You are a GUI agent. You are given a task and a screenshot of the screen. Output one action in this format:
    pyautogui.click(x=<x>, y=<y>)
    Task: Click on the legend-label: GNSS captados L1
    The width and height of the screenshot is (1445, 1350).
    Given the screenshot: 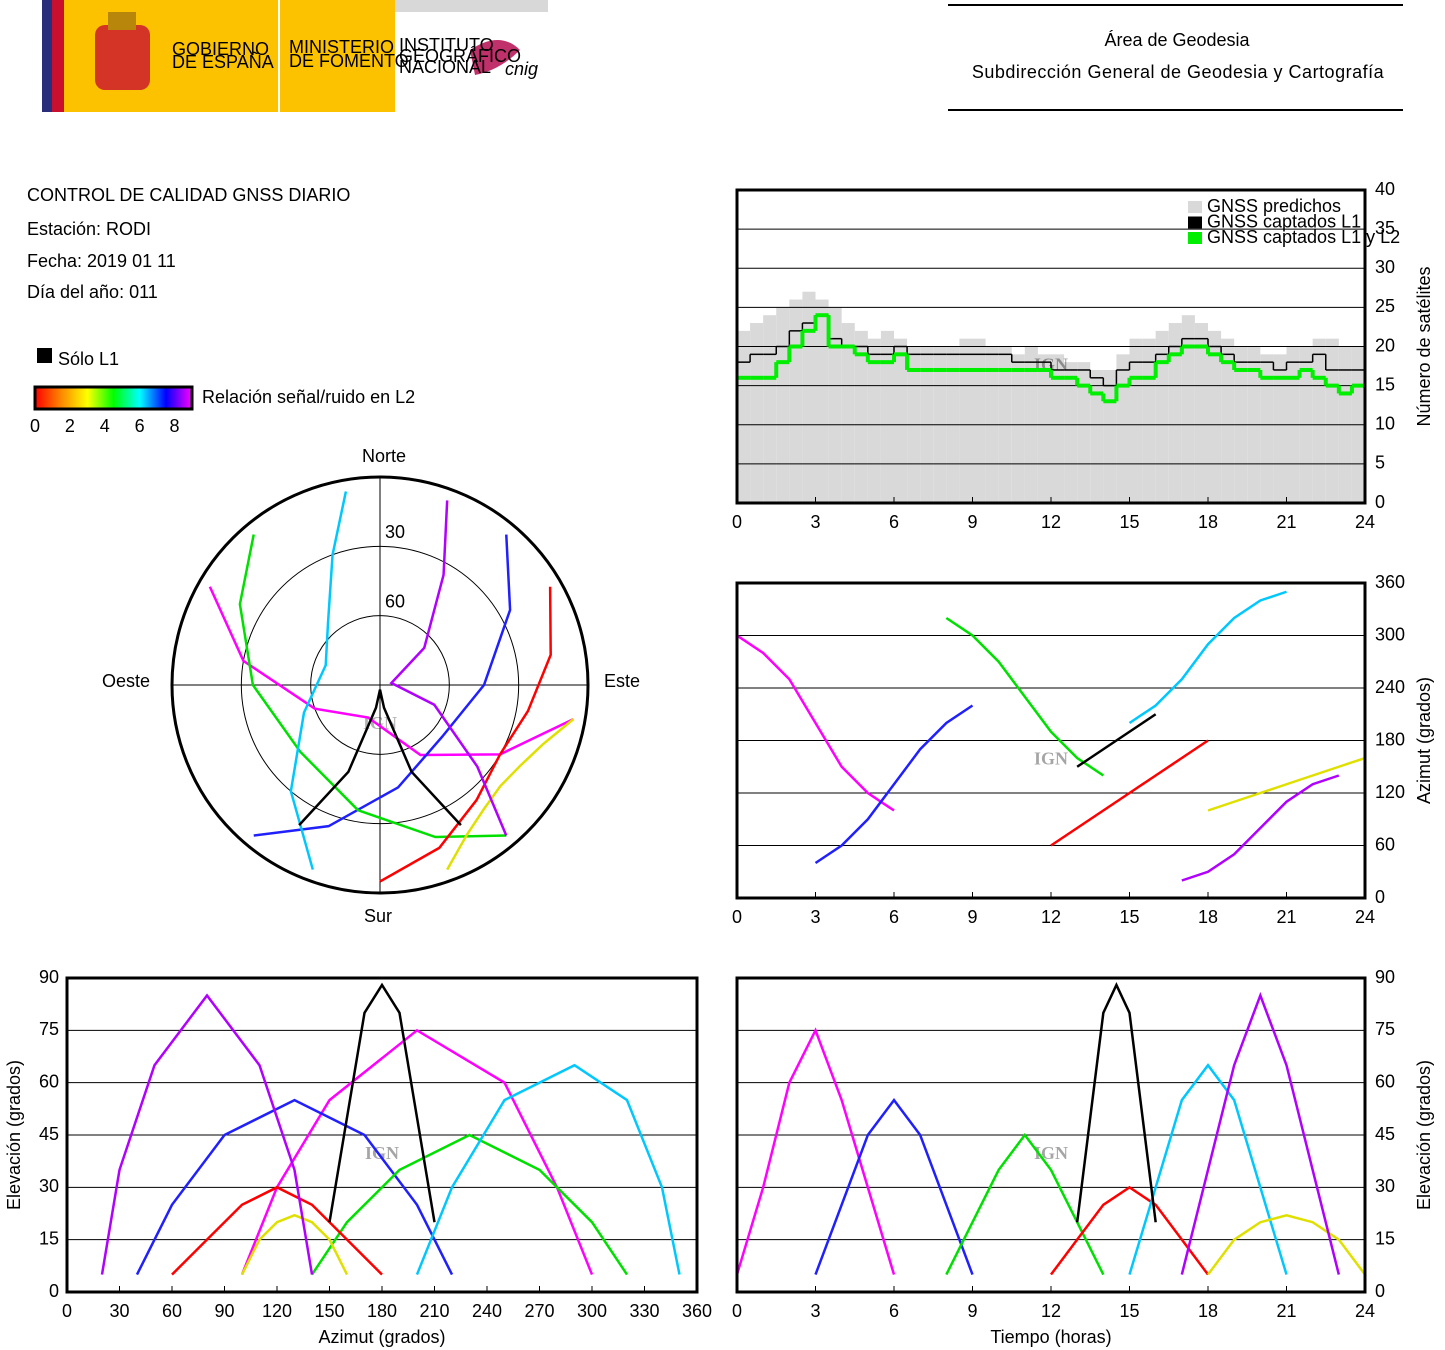 What is the action you would take?
    pyautogui.click(x=1284, y=221)
    